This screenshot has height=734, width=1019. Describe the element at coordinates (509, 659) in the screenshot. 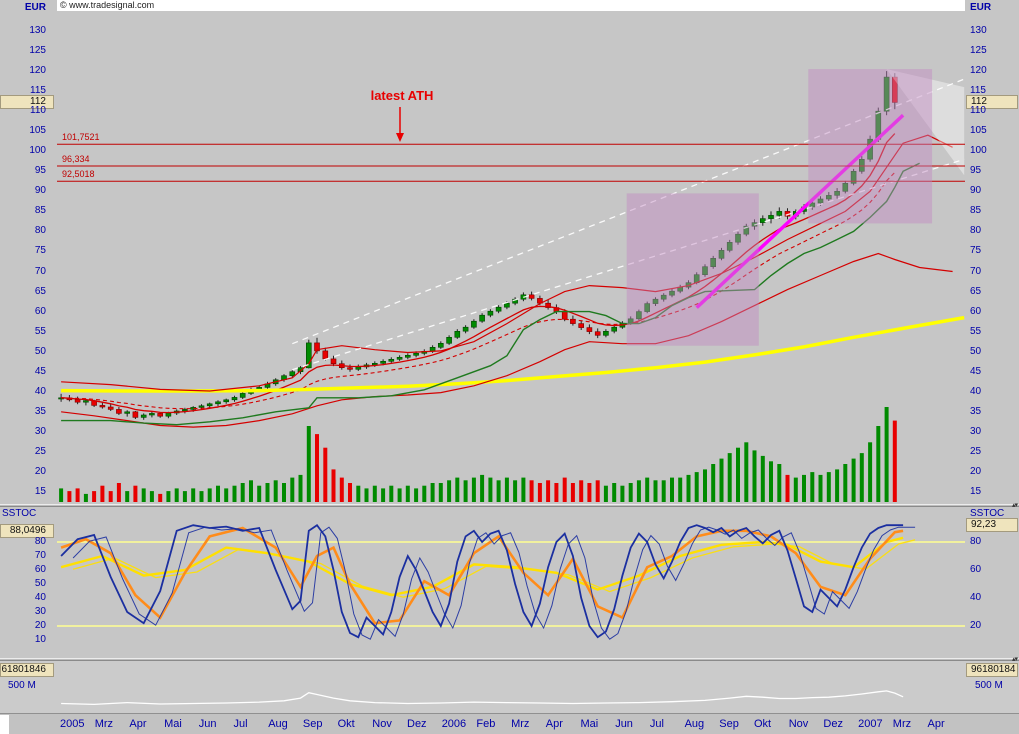

I see `panel-splitter-2: ▴▾` at that location.